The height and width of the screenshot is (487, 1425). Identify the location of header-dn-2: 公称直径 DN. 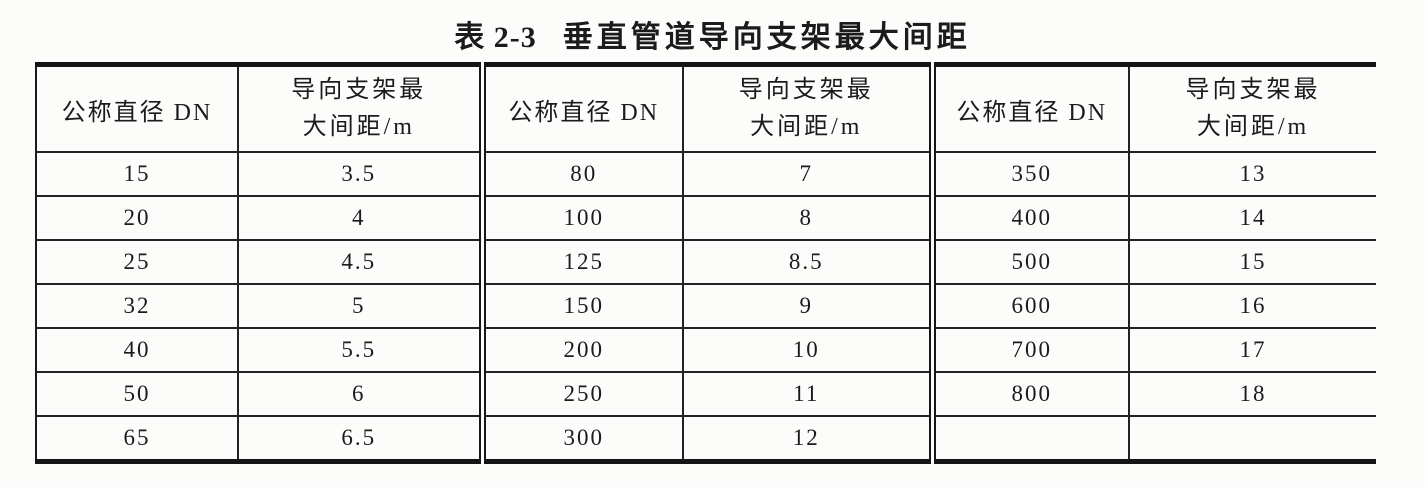
(580, 108).